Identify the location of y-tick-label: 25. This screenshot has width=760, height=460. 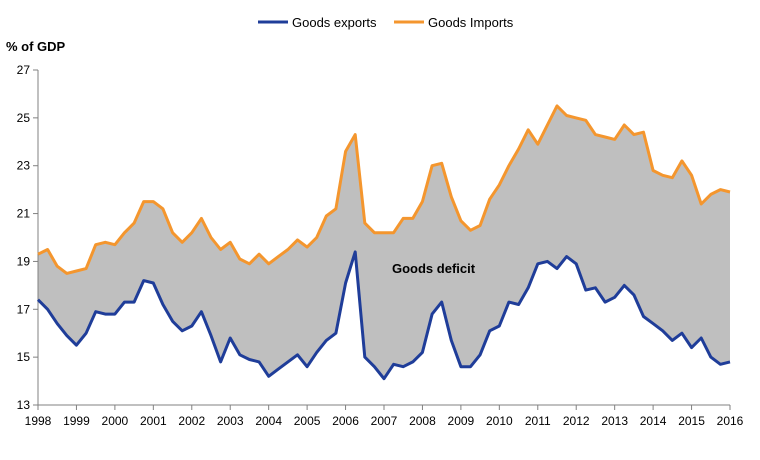
(24, 118).